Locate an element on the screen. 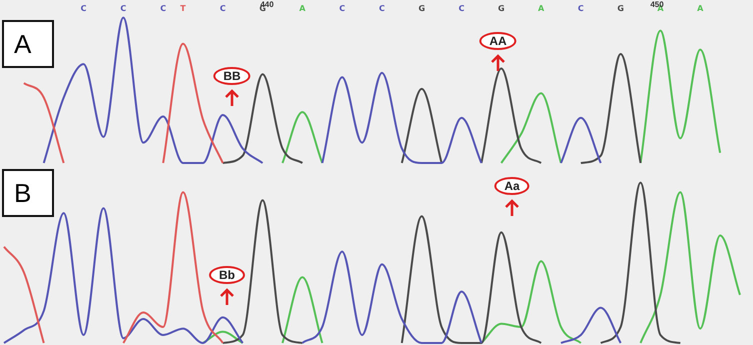 The image size is (753, 345). chart-title: B is located at coordinates (28, 193).